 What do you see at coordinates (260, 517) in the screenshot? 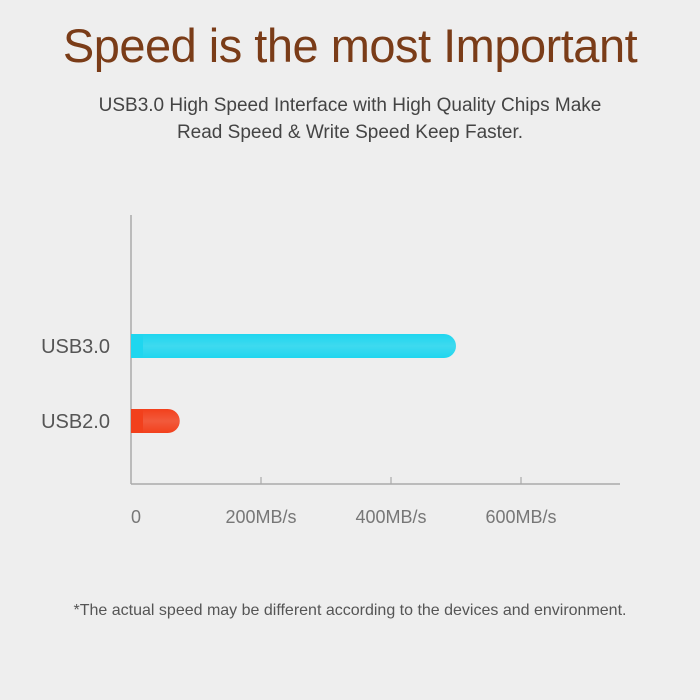
I see `x-tick-label: 200MB/s` at bounding box center [260, 517].